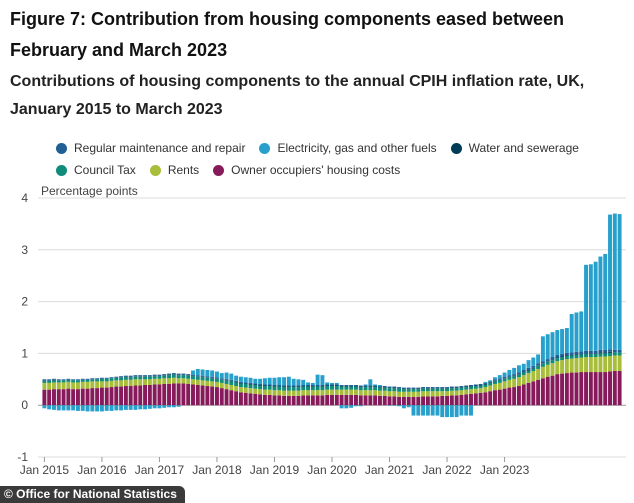  I want to click on legend-label: Regular maintenance and repair, so click(160, 148).